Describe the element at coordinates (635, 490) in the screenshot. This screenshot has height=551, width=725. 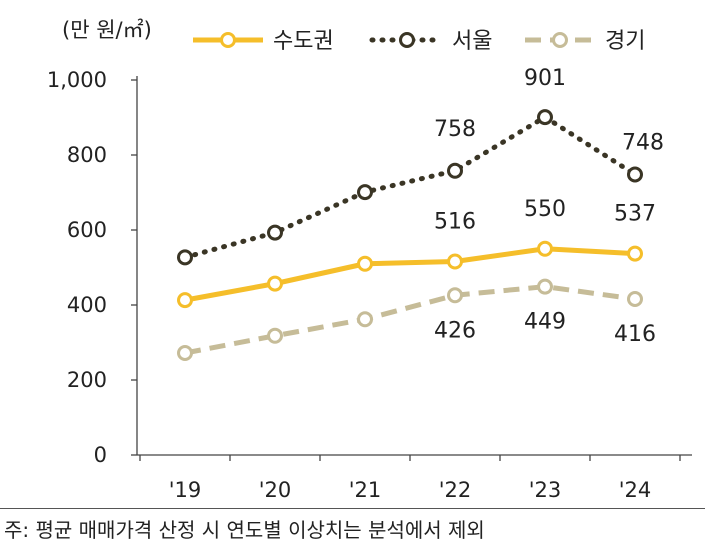
I see `x-tick-label: '24` at that location.